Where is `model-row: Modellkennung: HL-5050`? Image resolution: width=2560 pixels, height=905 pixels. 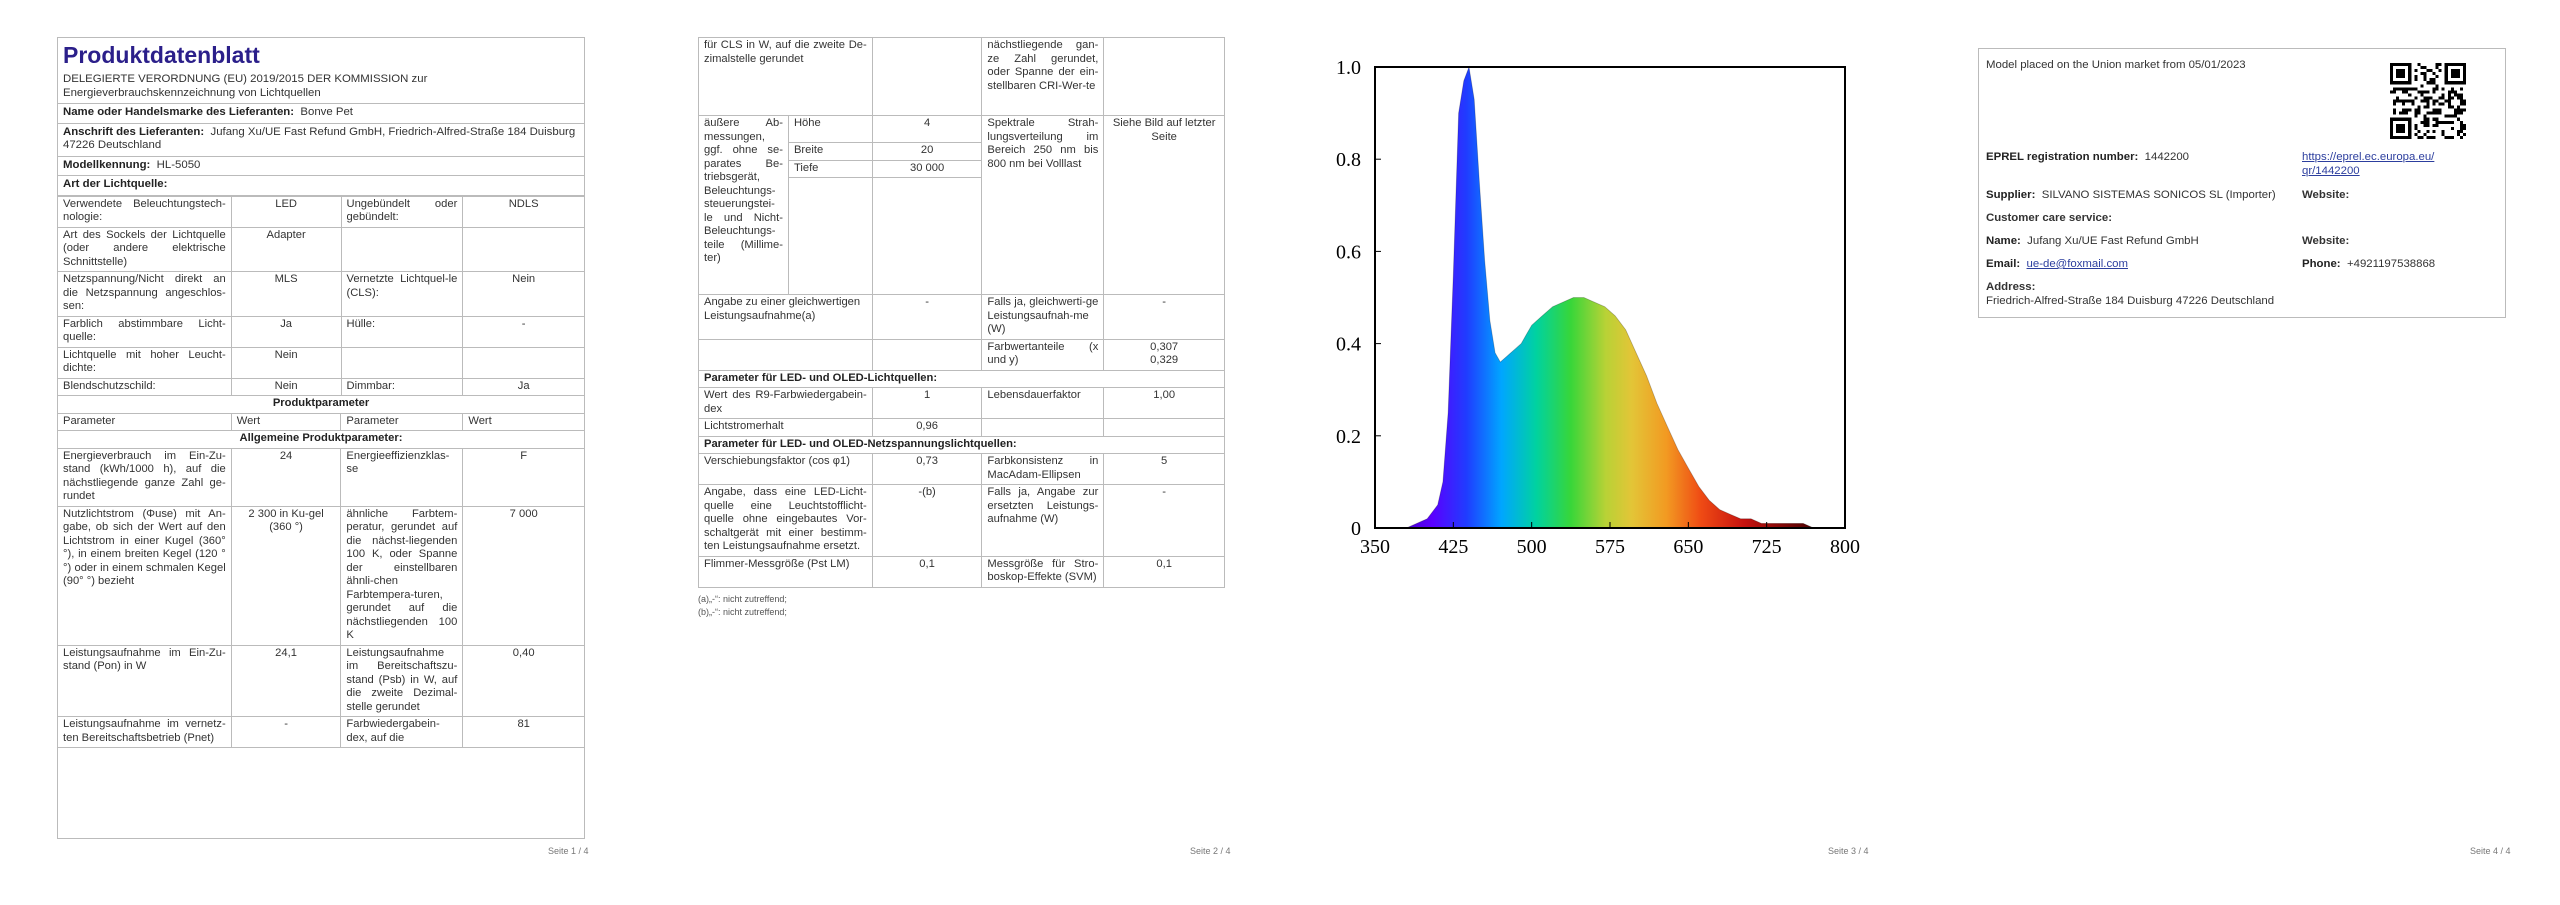
model-row: Modellkennung: HL-5050 is located at coordinates (321, 166).